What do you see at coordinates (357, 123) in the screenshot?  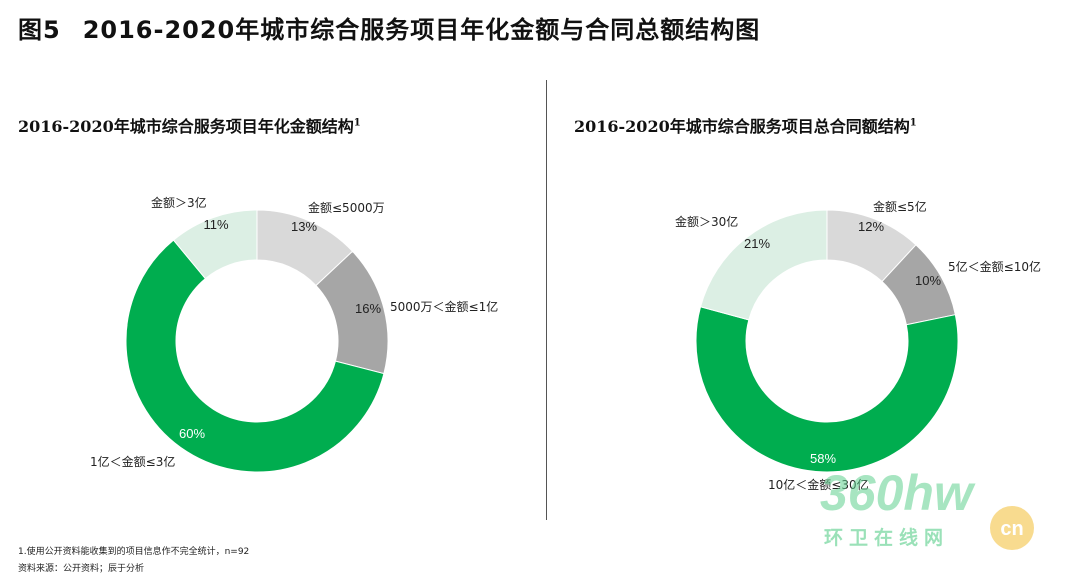 I see `chart-1-title-sup: 1` at bounding box center [357, 123].